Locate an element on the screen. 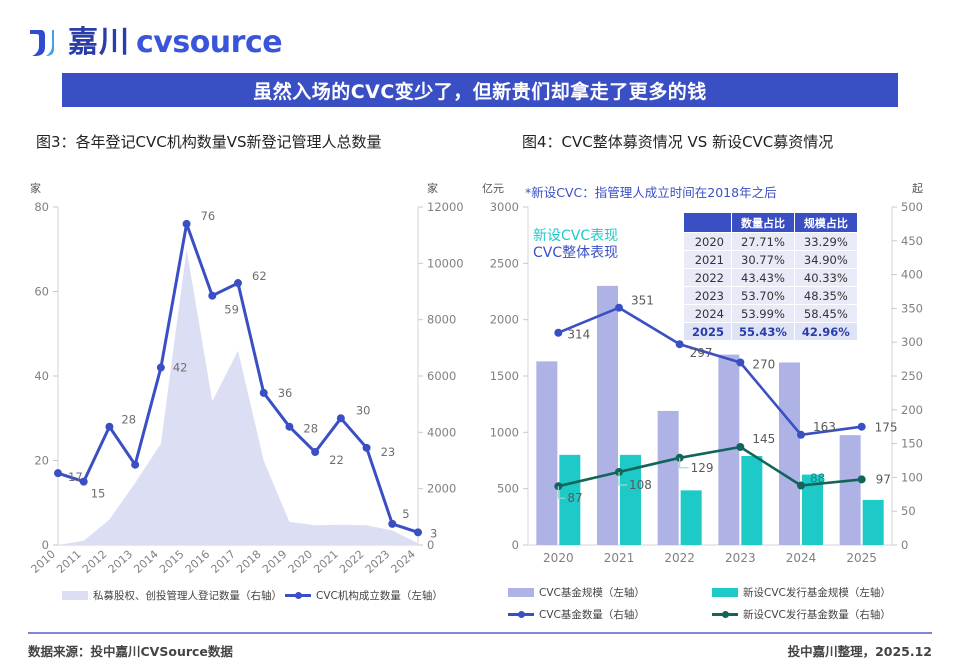  table-cell-year: 2023 is located at coordinates (707, 295).